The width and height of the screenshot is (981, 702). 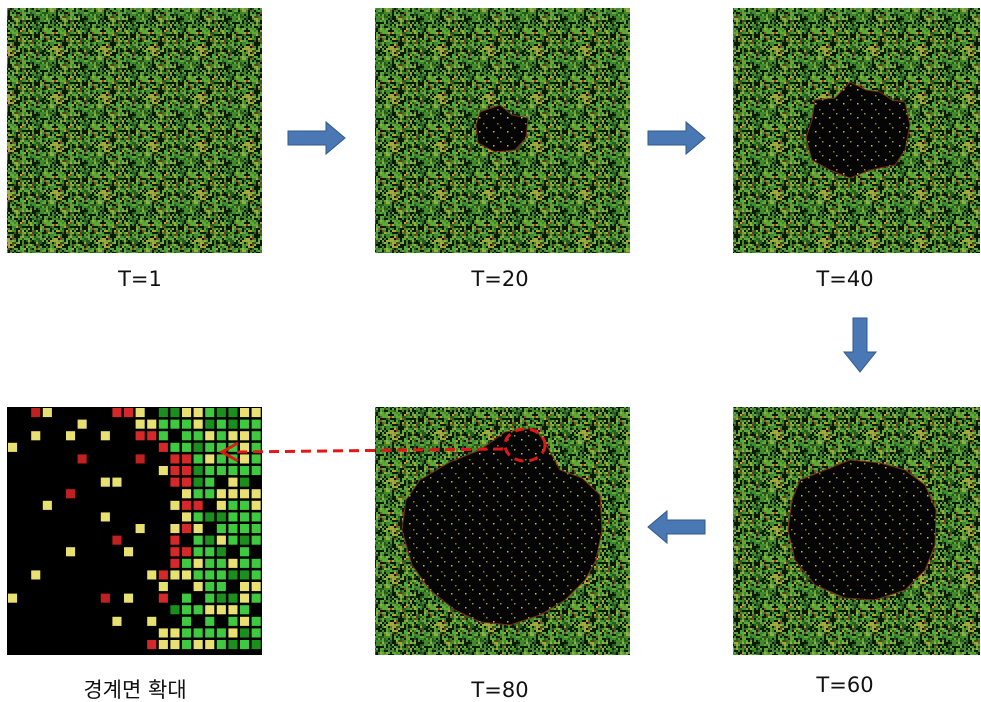 I want to click on panel-t60, so click(x=856, y=531).